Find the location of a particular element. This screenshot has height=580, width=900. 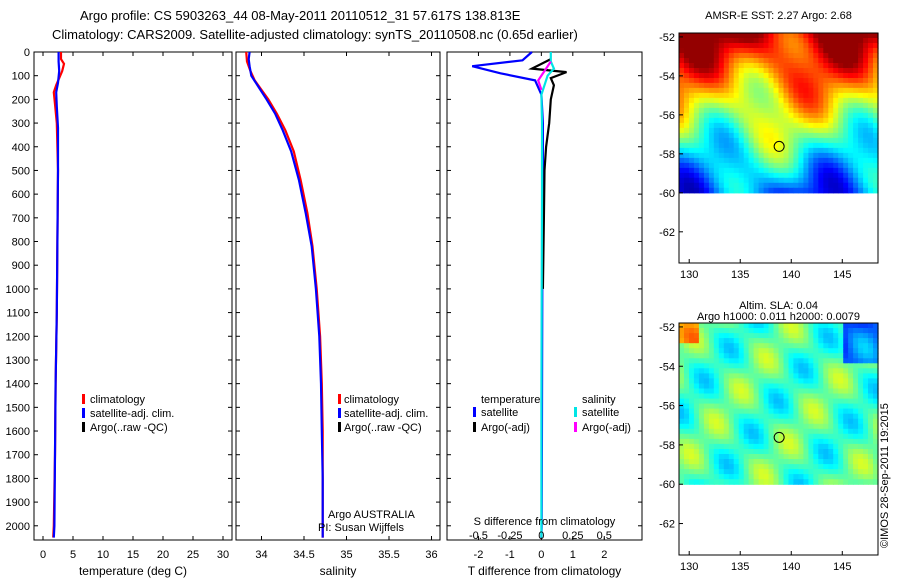

legend-label: climatology is located at coordinates (118, 400).